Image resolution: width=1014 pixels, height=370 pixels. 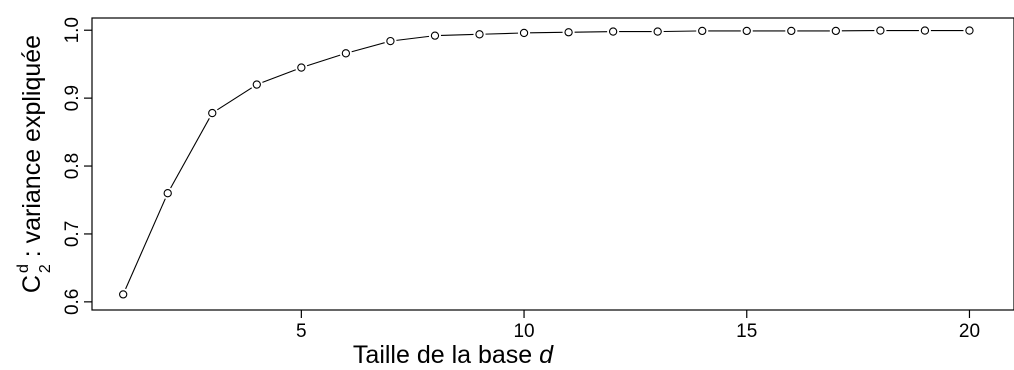 I want to click on svg-text:Cd2 : variance expliquée: Cd 2 : variance expliquée, so click(x=34, y=164).